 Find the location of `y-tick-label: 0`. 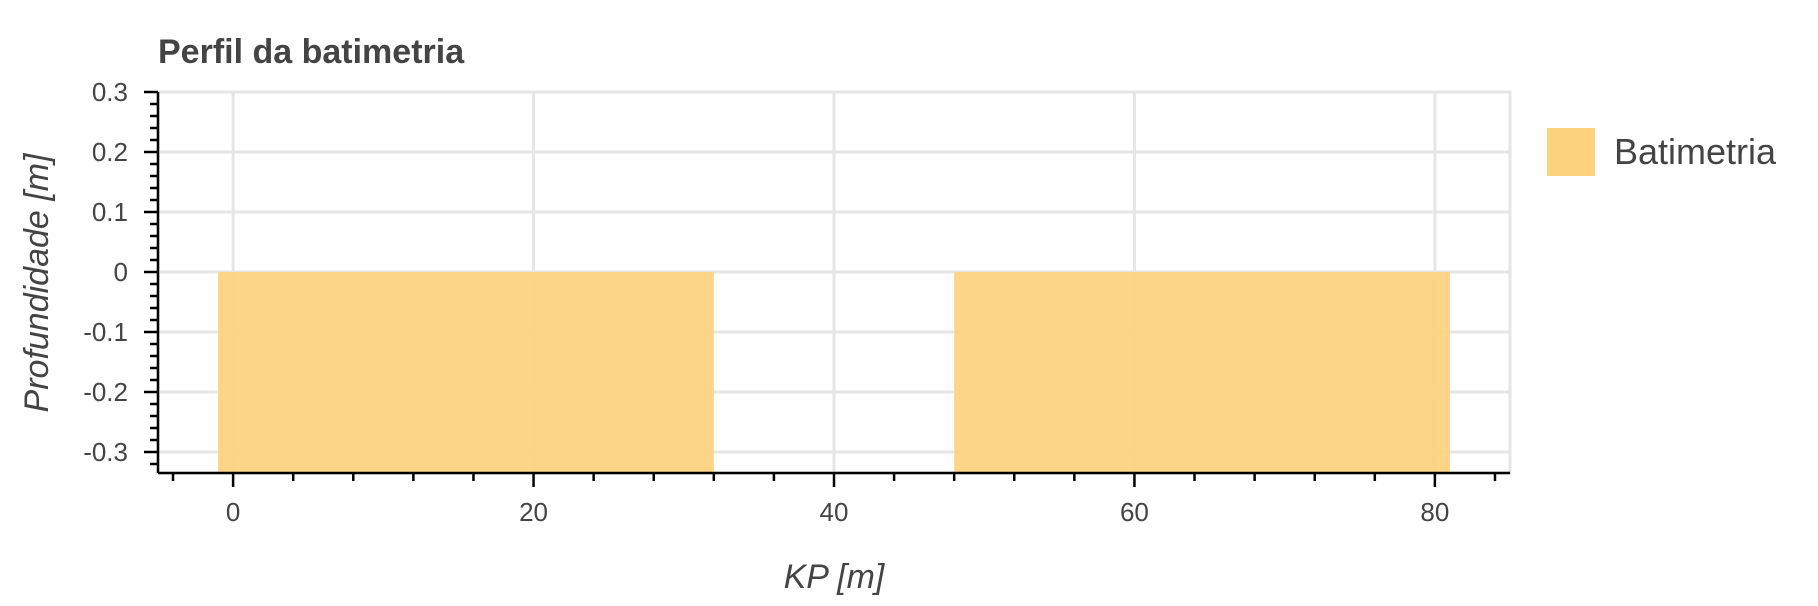

y-tick-label: 0 is located at coordinates (121, 272).